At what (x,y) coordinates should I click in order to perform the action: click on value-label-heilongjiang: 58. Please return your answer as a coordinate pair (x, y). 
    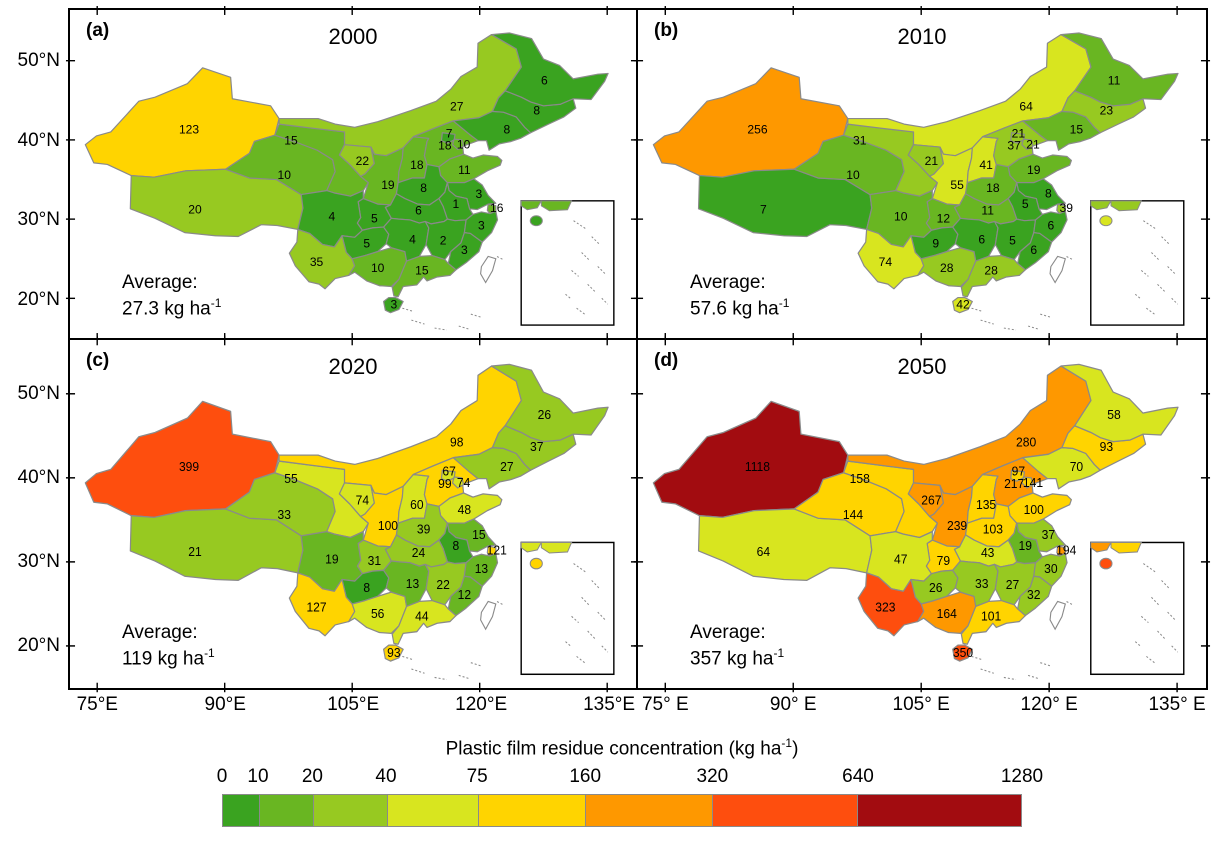
    Looking at the image, I should click on (1114, 415).